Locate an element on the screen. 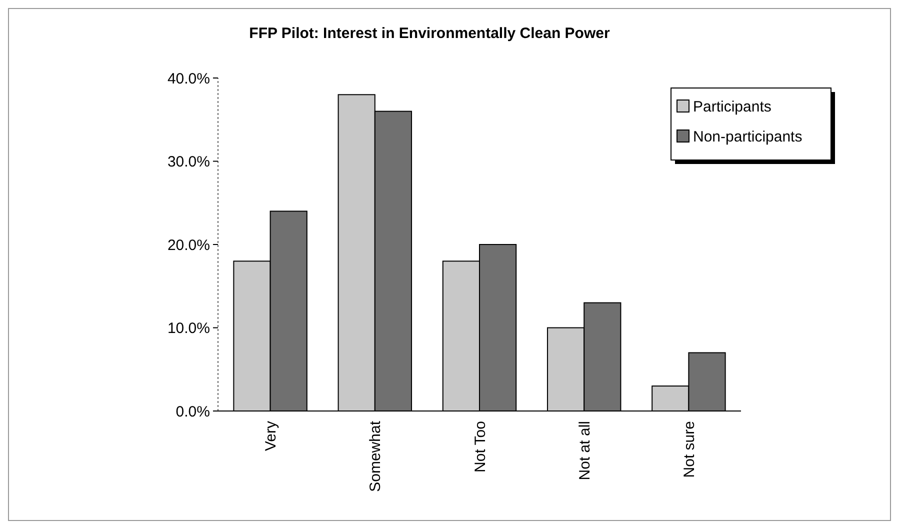  y-tick-label: 10.0% is located at coordinates (188, 328).